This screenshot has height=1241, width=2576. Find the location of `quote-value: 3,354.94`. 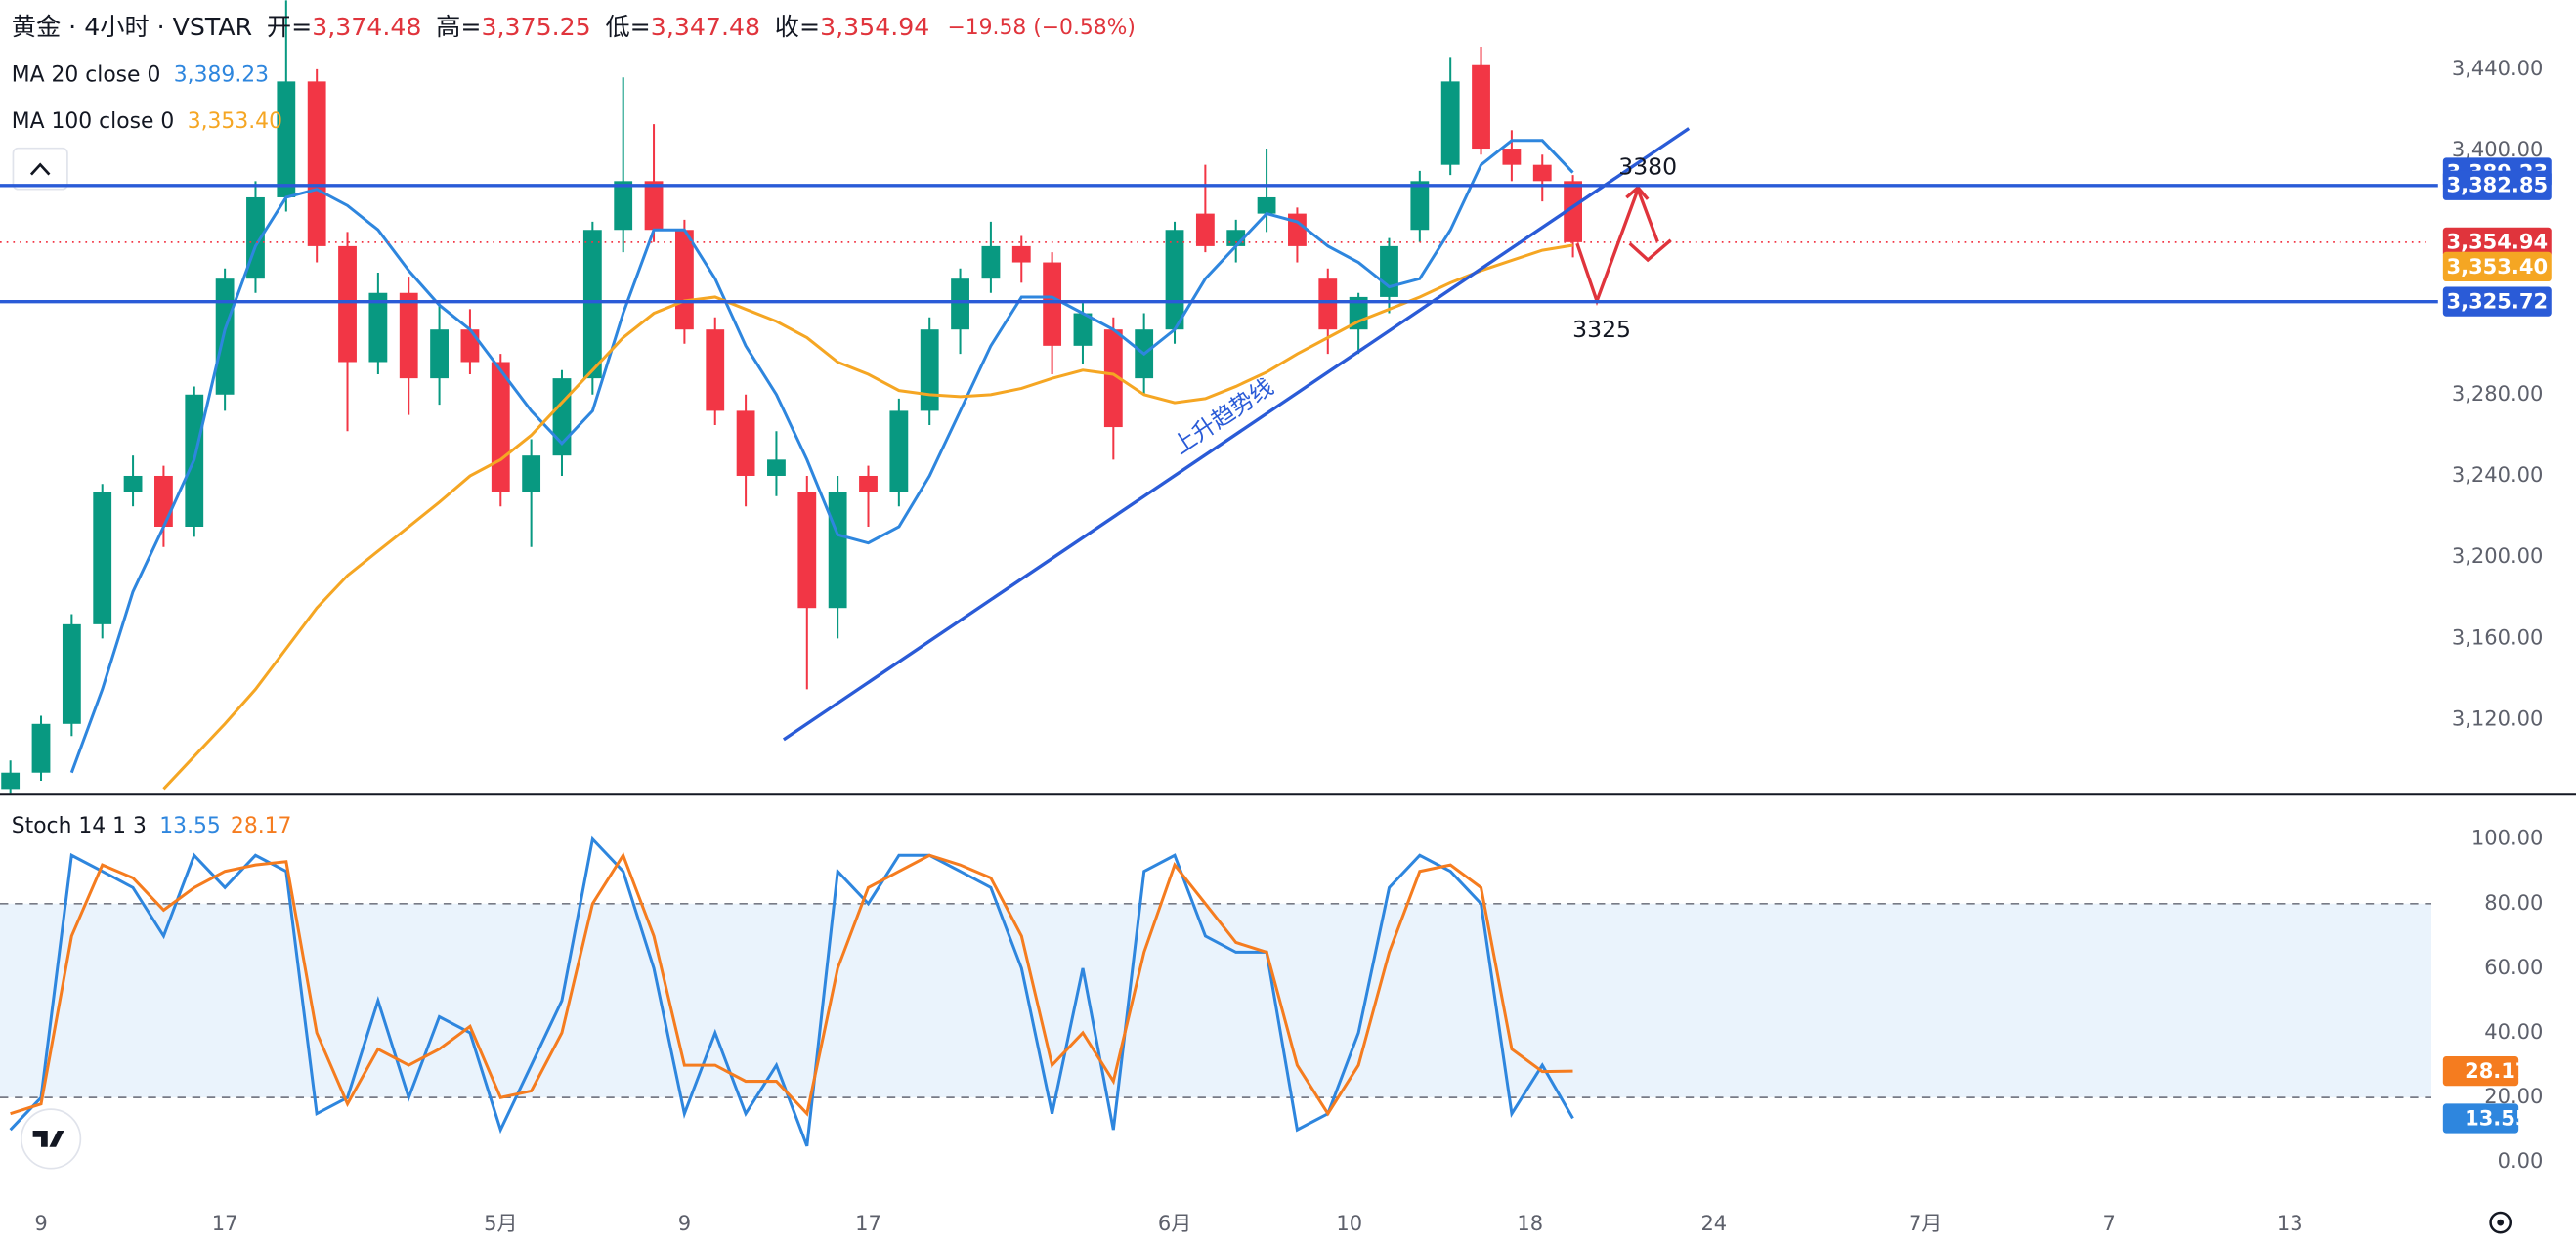

quote-value: 3,354.94 is located at coordinates (875, 27).